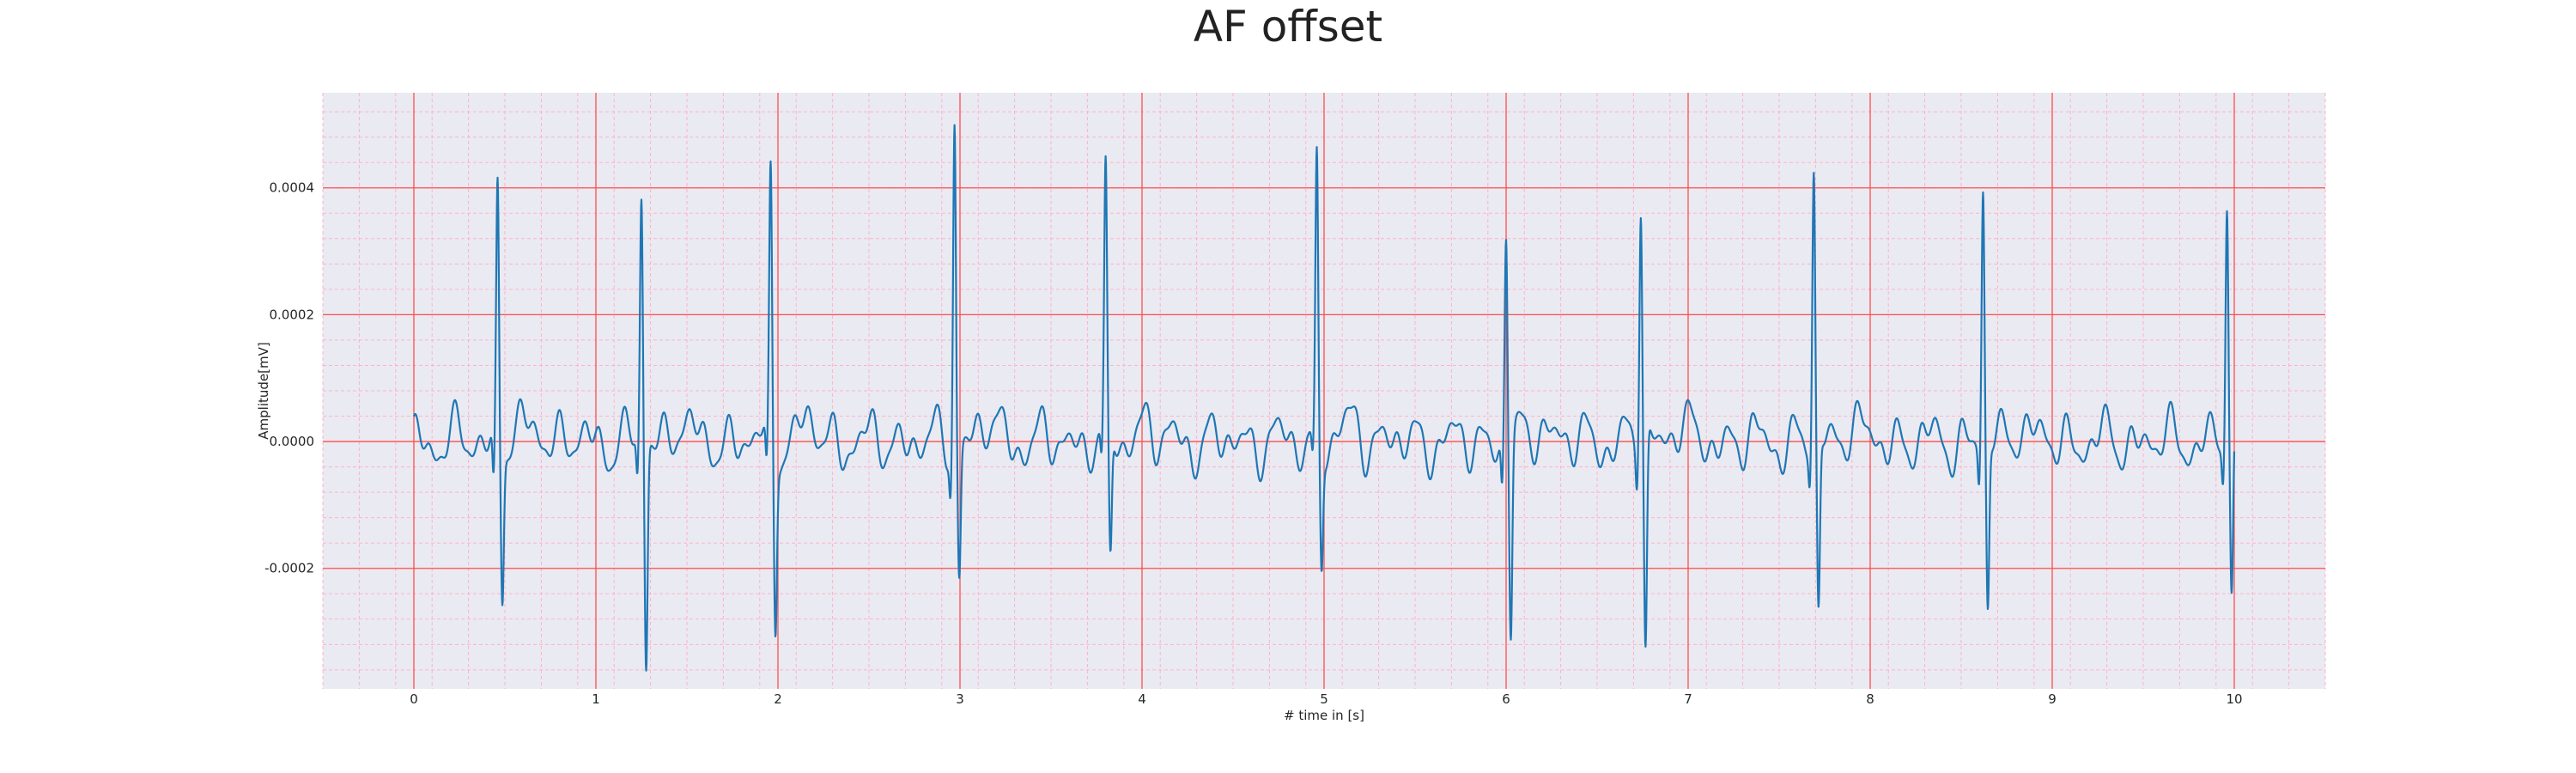 The width and height of the screenshot is (2576, 773). I want to click on y-tick-label: 0.0000, so click(292, 442).